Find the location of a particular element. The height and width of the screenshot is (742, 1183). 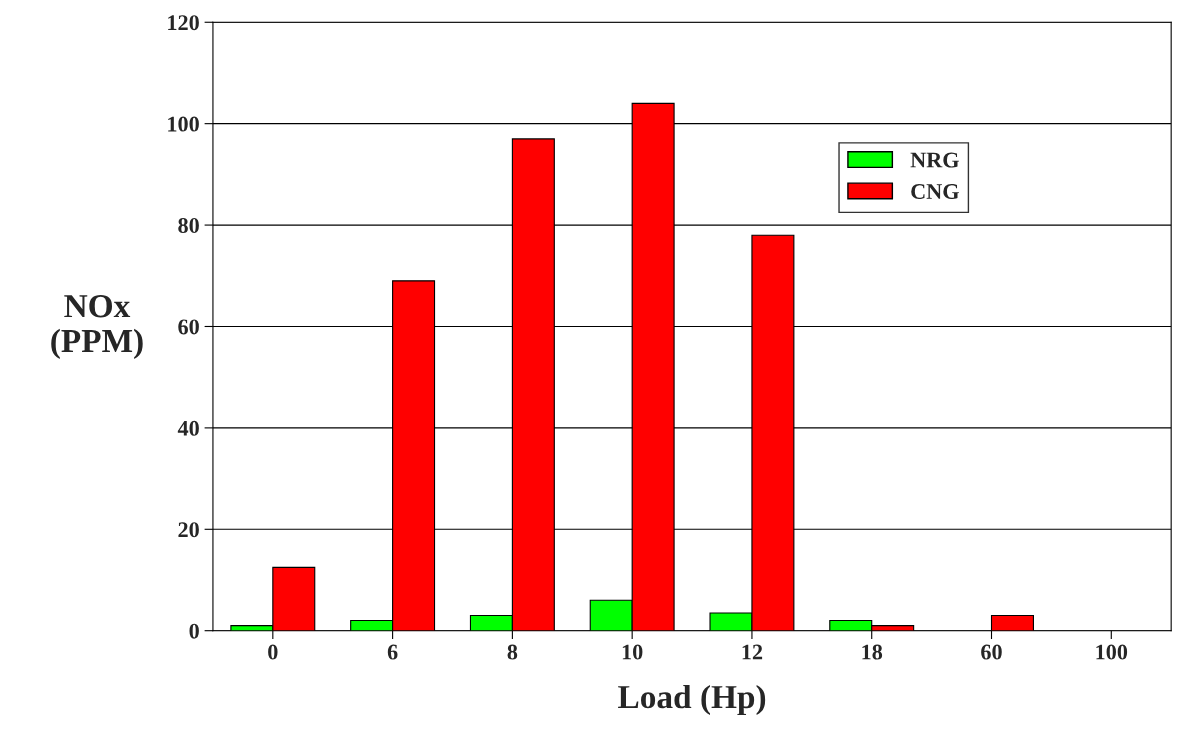

y-tick-label: 80 is located at coordinates (188, 225).